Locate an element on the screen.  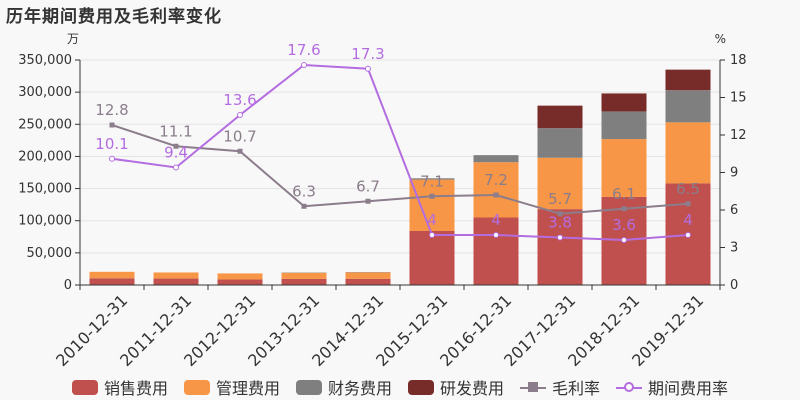
legend-item: 毛利率 is located at coordinates (560, 387).